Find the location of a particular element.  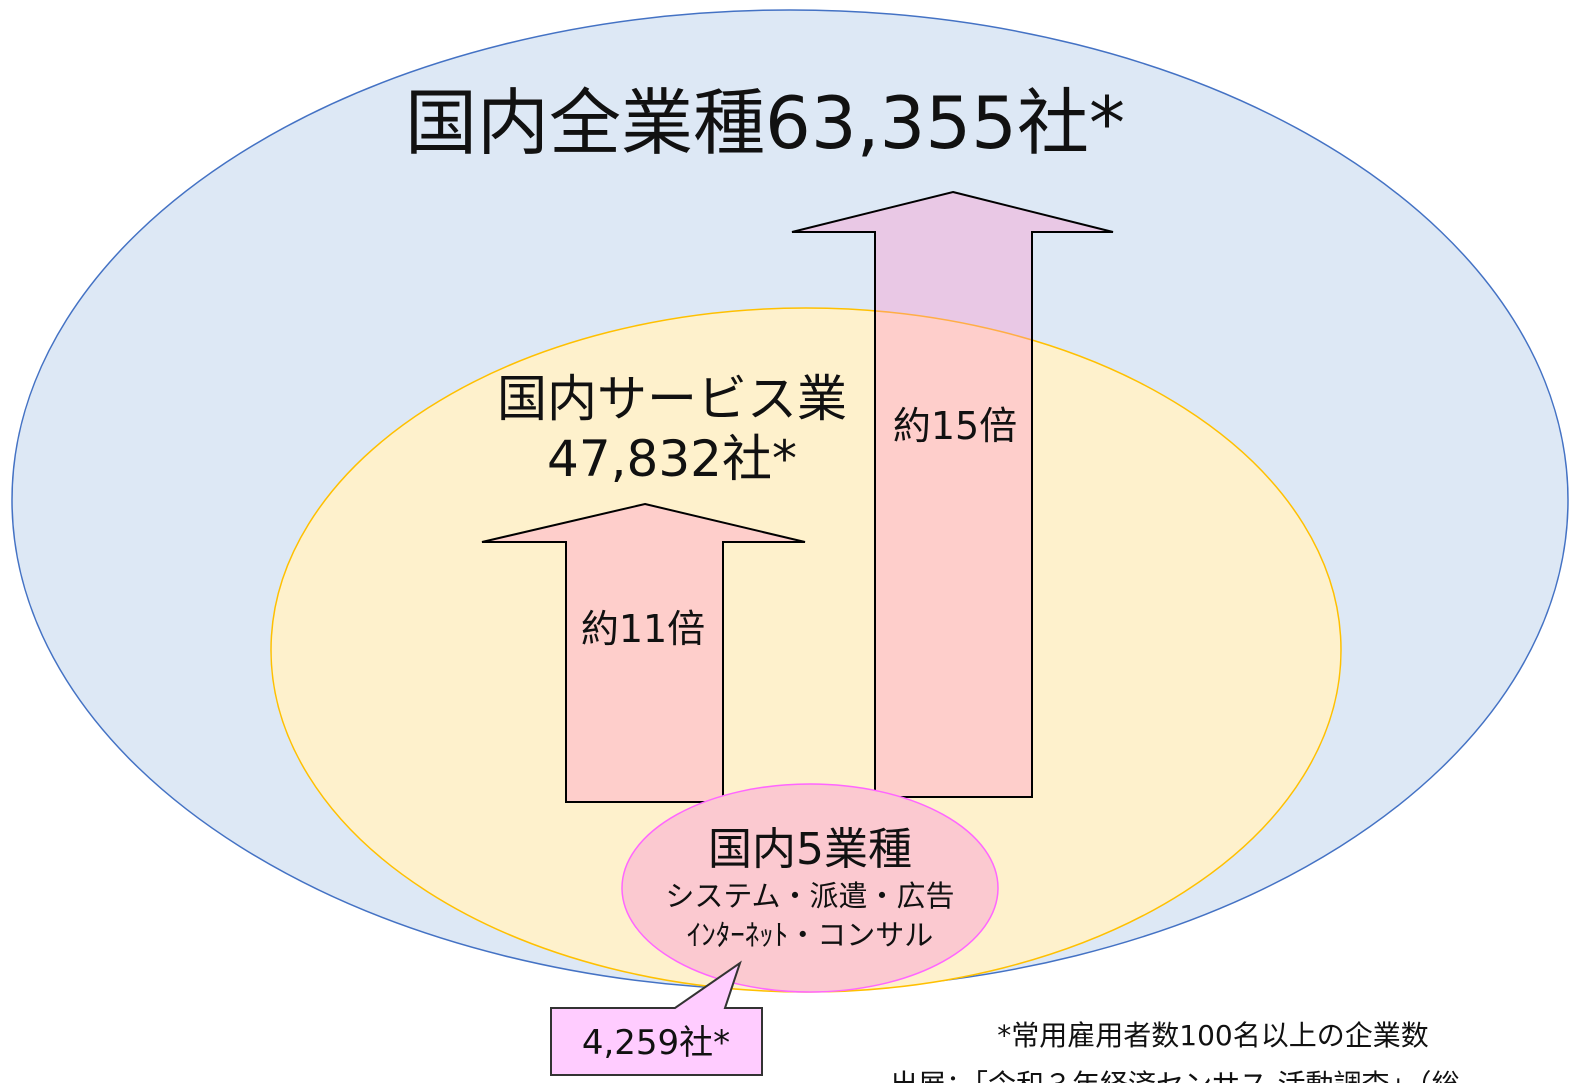

inner-sub: ｲﾝﾀｰﾈｯﾄ・コンサル is located at coordinates (810, 935).